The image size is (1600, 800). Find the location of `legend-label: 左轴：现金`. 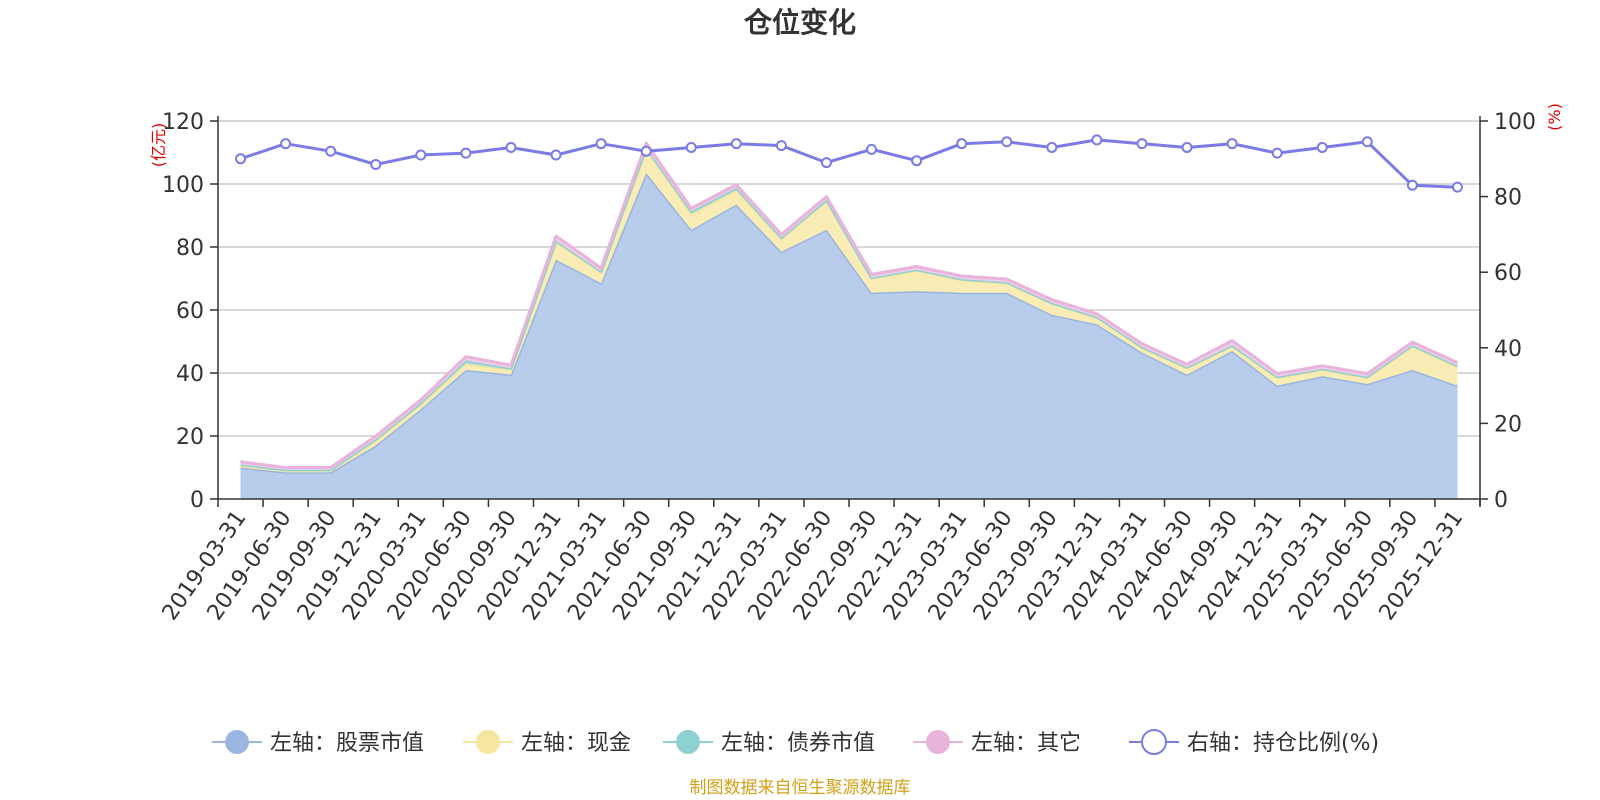

legend-label: 左轴：现金 is located at coordinates (576, 743).